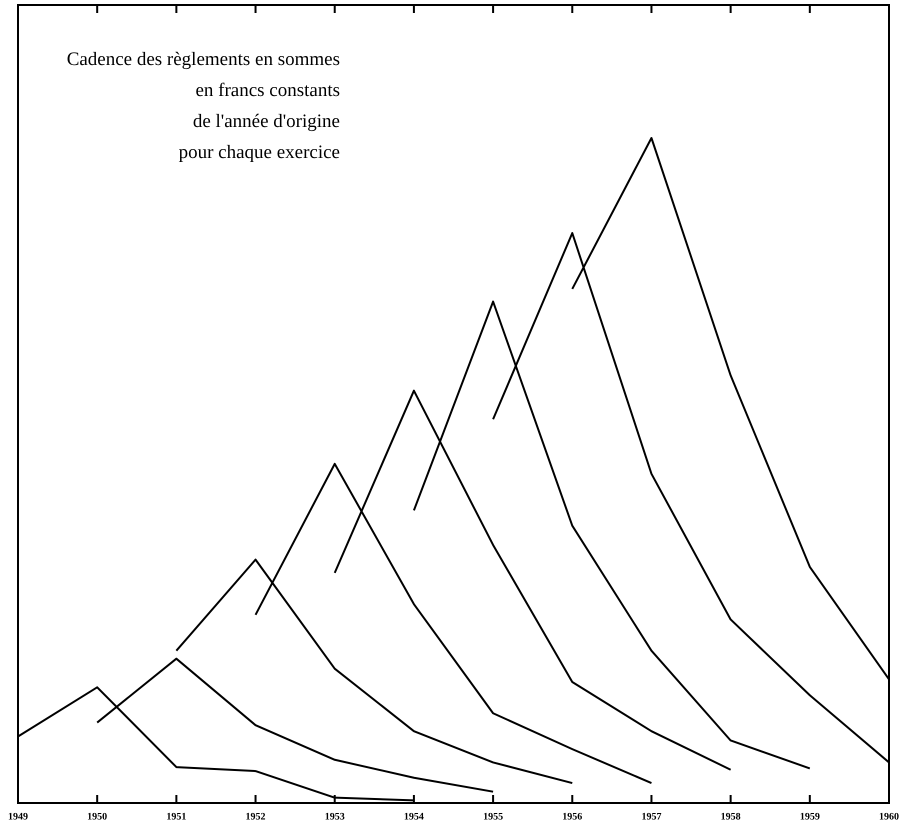 The image size is (907, 831). What do you see at coordinates (176, 817) in the screenshot?
I see `x-tick-label: 1951` at bounding box center [176, 817].